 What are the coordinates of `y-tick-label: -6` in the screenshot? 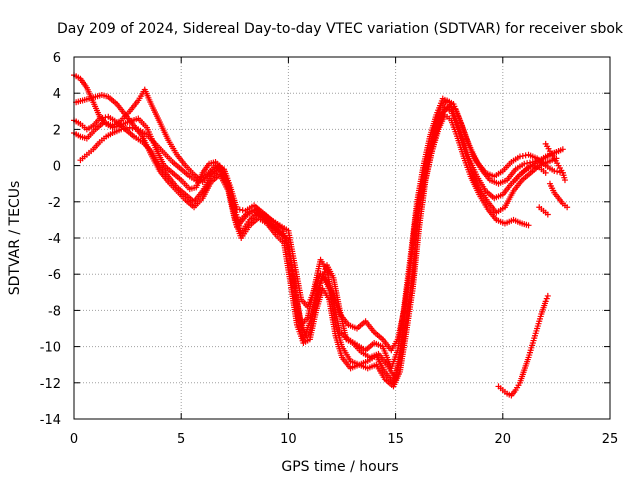 It's located at (54, 275).